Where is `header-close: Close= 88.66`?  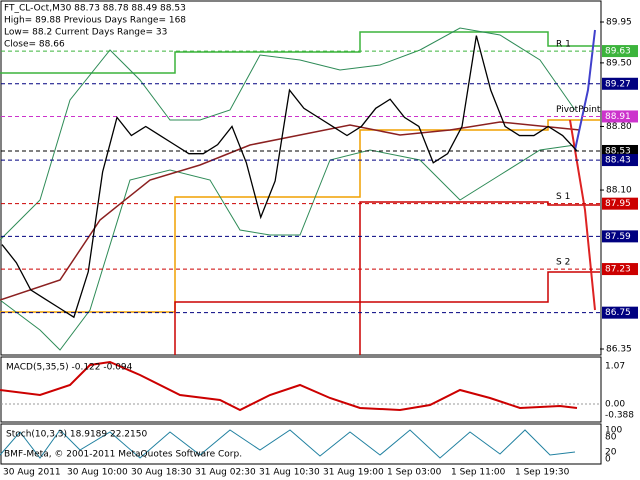 header-close: Close= 88.66 is located at coordinates (34, 45).